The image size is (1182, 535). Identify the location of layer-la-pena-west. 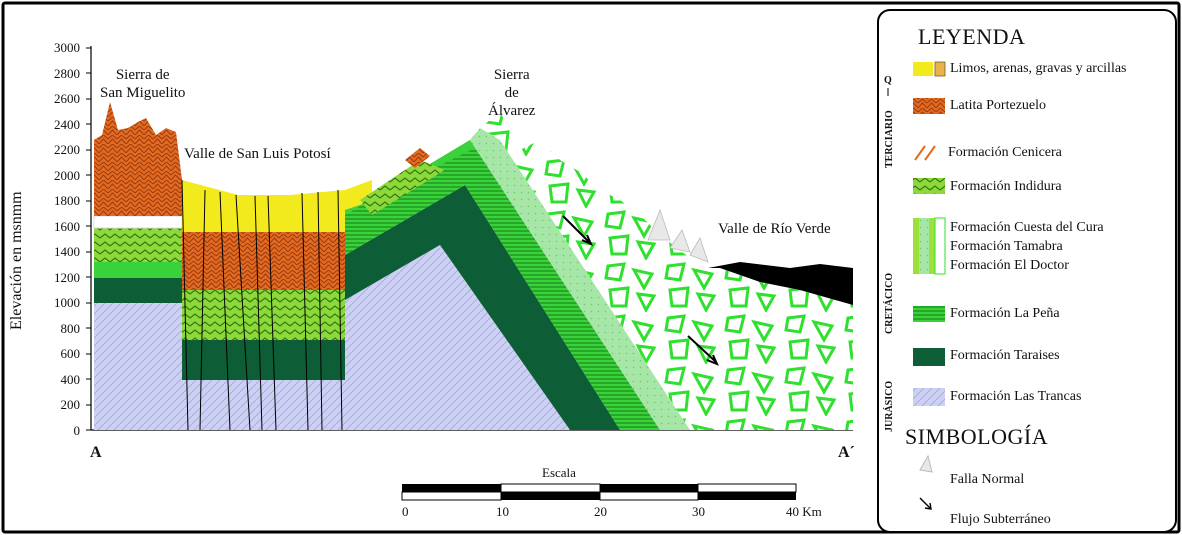
(138, 270).